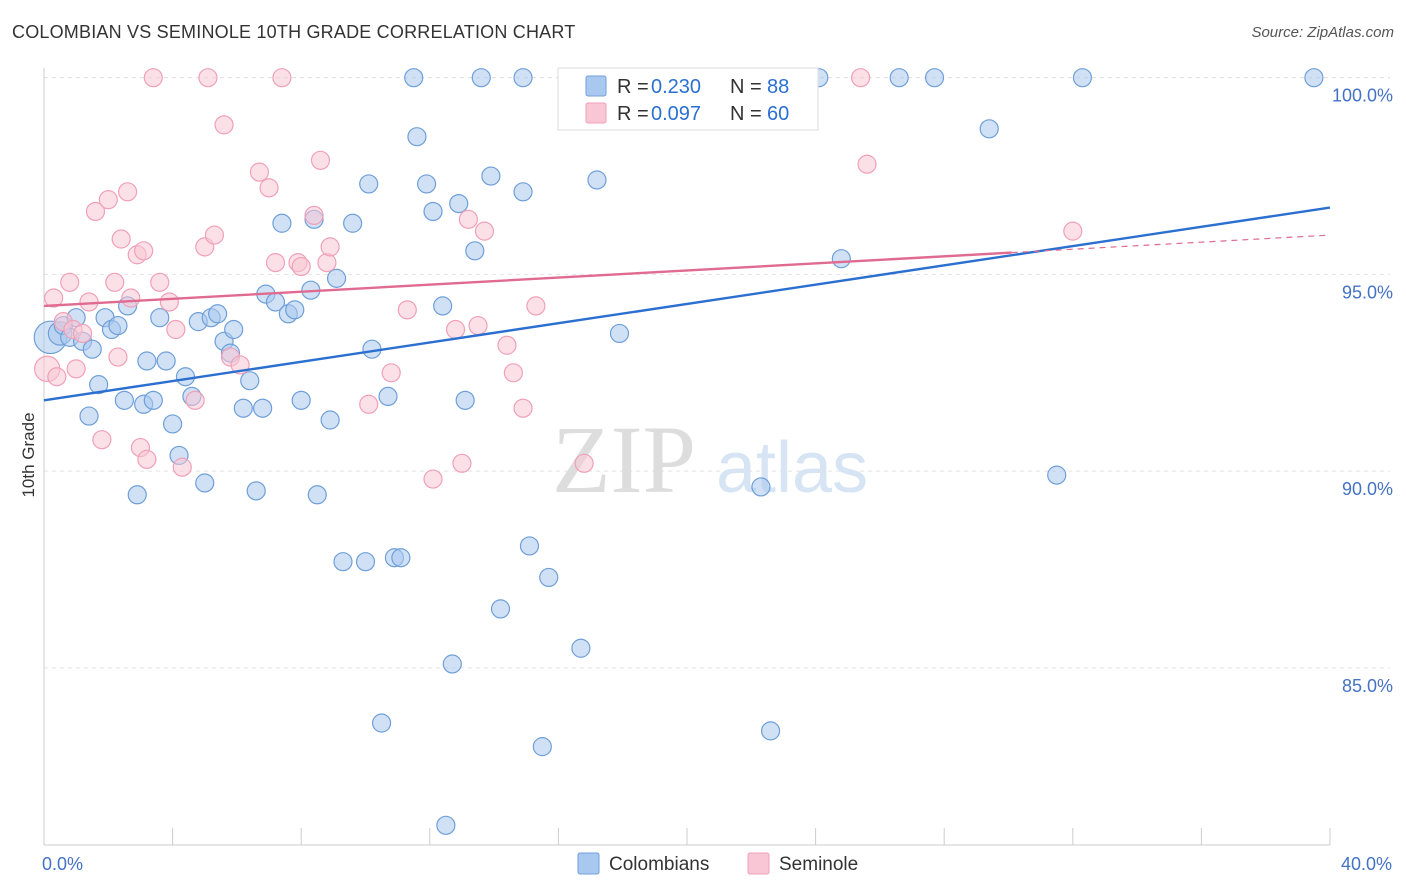 This screenshot has height=892, width=1406. I want to click on stats-legend: R = 0.230 N = 88 R = 0.097 N = 60, so click(688, 99).